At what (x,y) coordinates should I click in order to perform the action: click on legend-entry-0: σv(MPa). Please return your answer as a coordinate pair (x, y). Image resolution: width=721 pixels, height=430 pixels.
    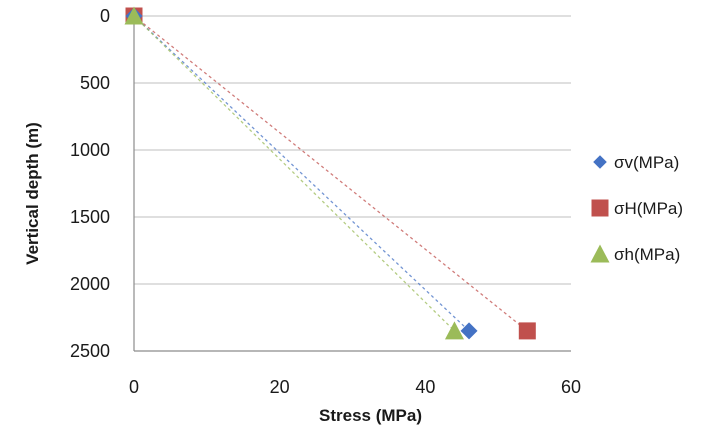
    Looking at the image, I should click on (636, 162).